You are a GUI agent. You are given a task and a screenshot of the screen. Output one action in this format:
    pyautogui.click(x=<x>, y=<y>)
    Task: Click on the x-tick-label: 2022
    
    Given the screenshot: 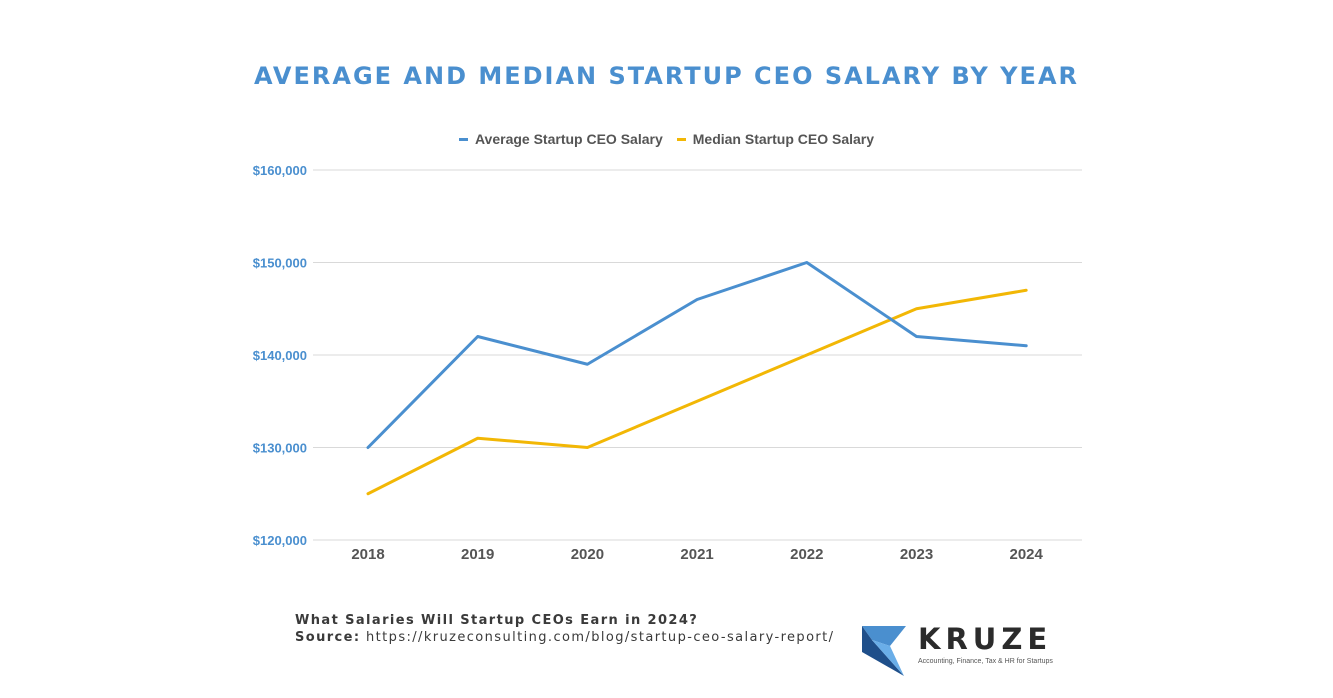 What is the action you would take?
    pyautogui.click(x=806, y=554)
    